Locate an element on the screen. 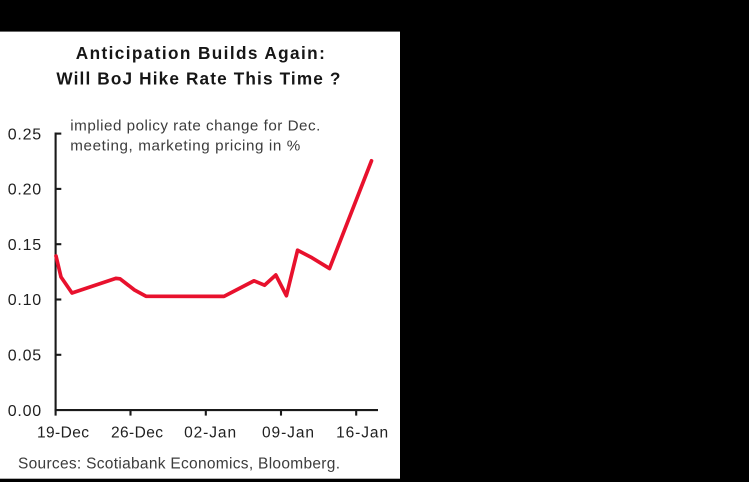  svg-text: 02-Jan is located at coordinates (210, 433).